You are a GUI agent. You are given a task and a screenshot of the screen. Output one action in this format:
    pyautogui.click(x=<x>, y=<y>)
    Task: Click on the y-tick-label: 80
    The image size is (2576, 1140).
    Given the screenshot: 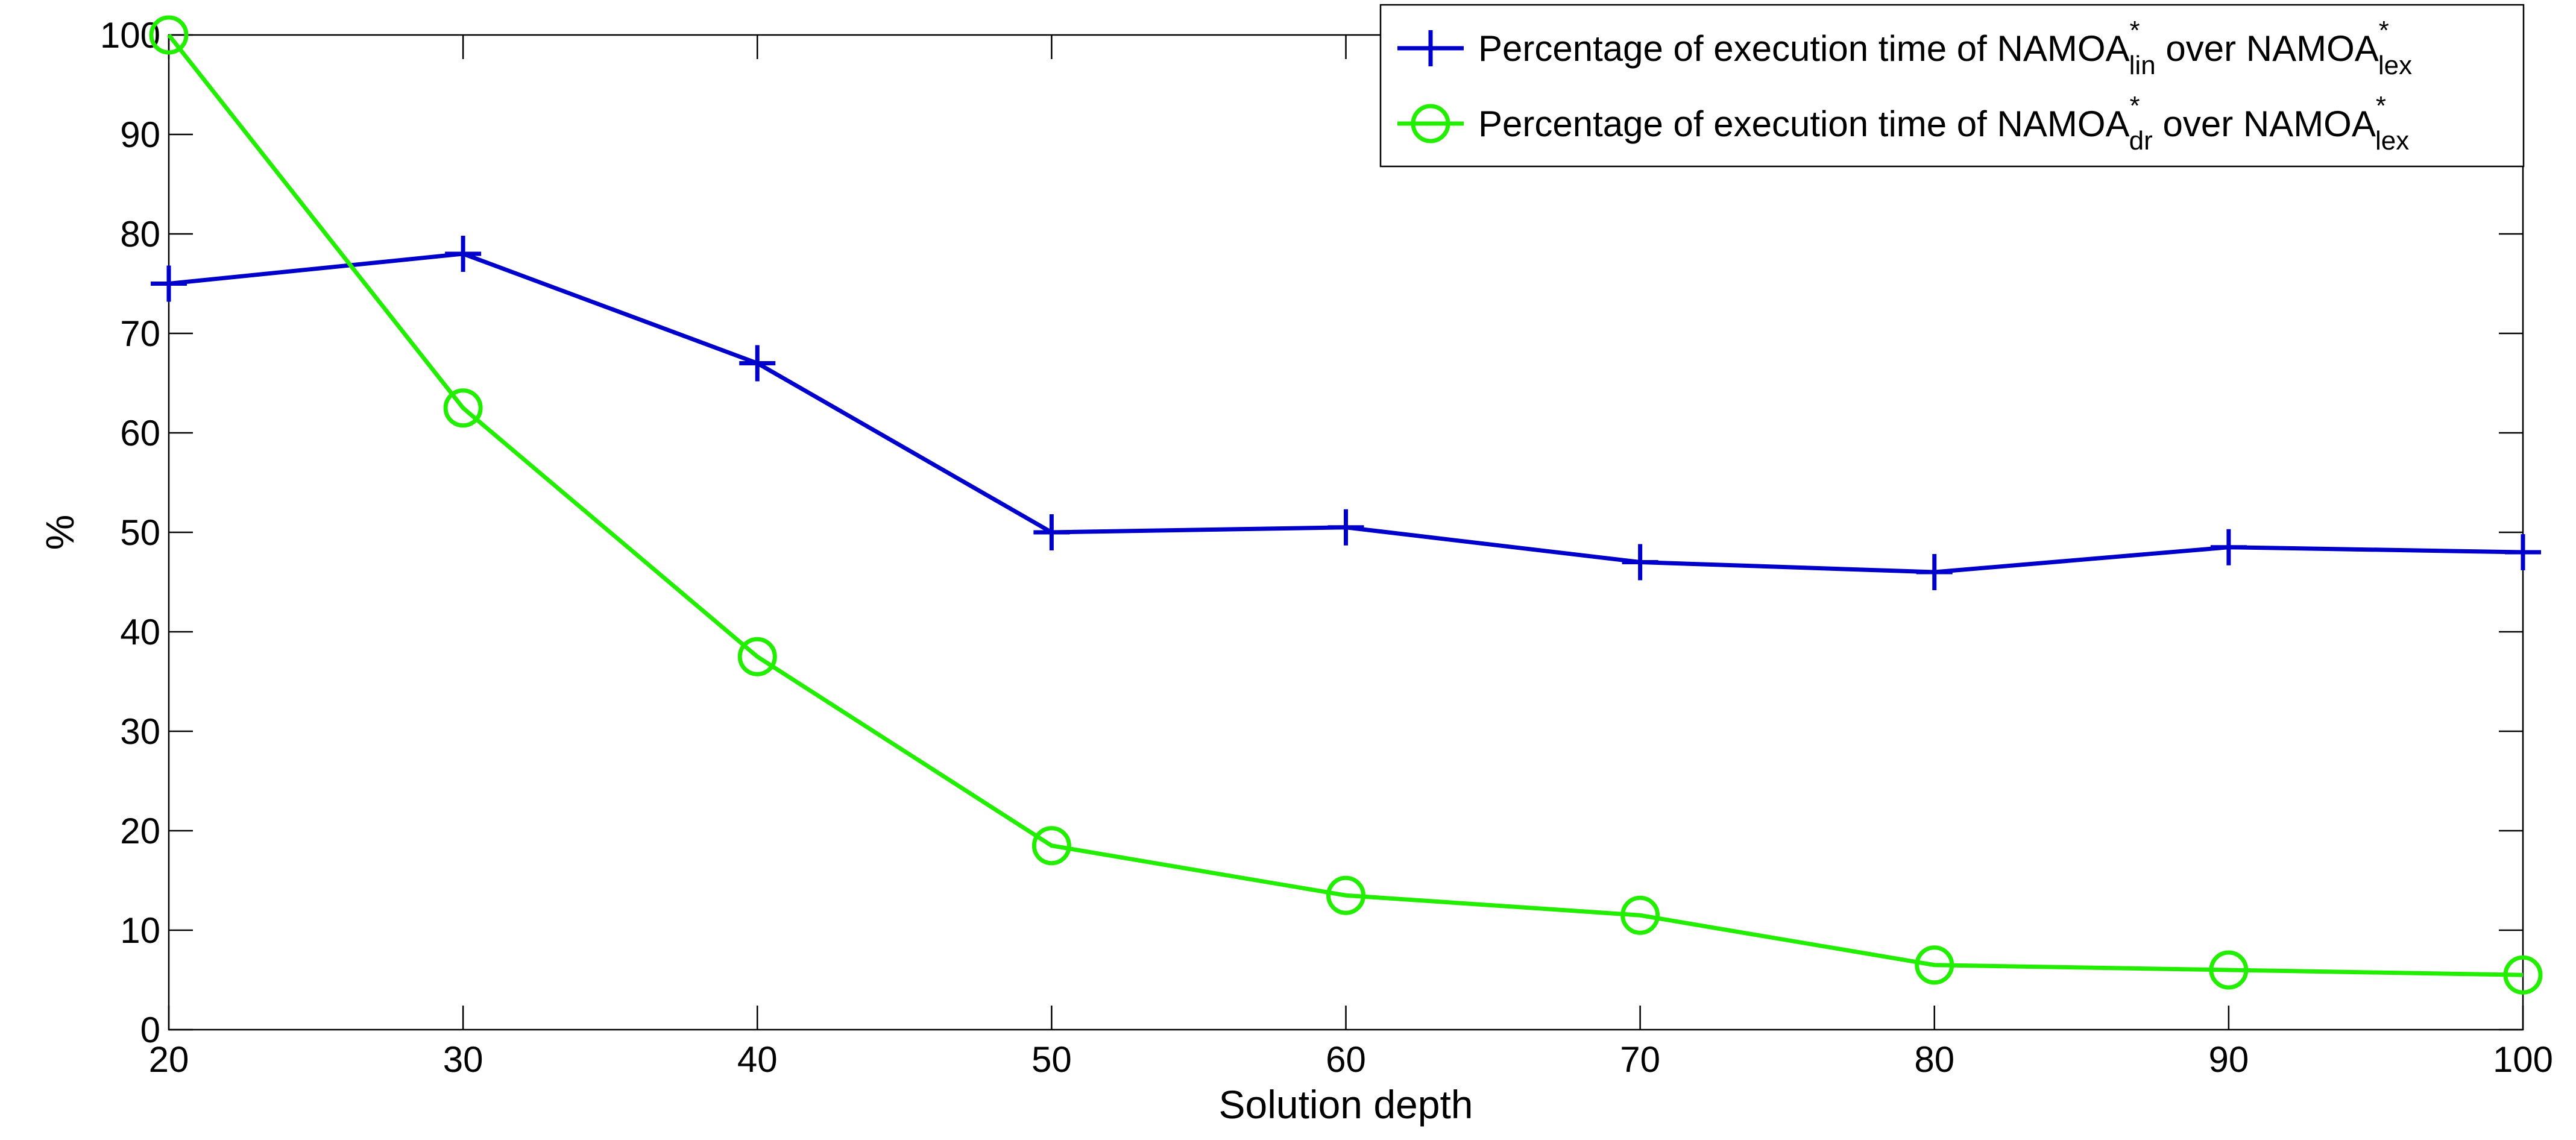 What is the action you would take?
    pyautogui.click(x=140, y=234)
    